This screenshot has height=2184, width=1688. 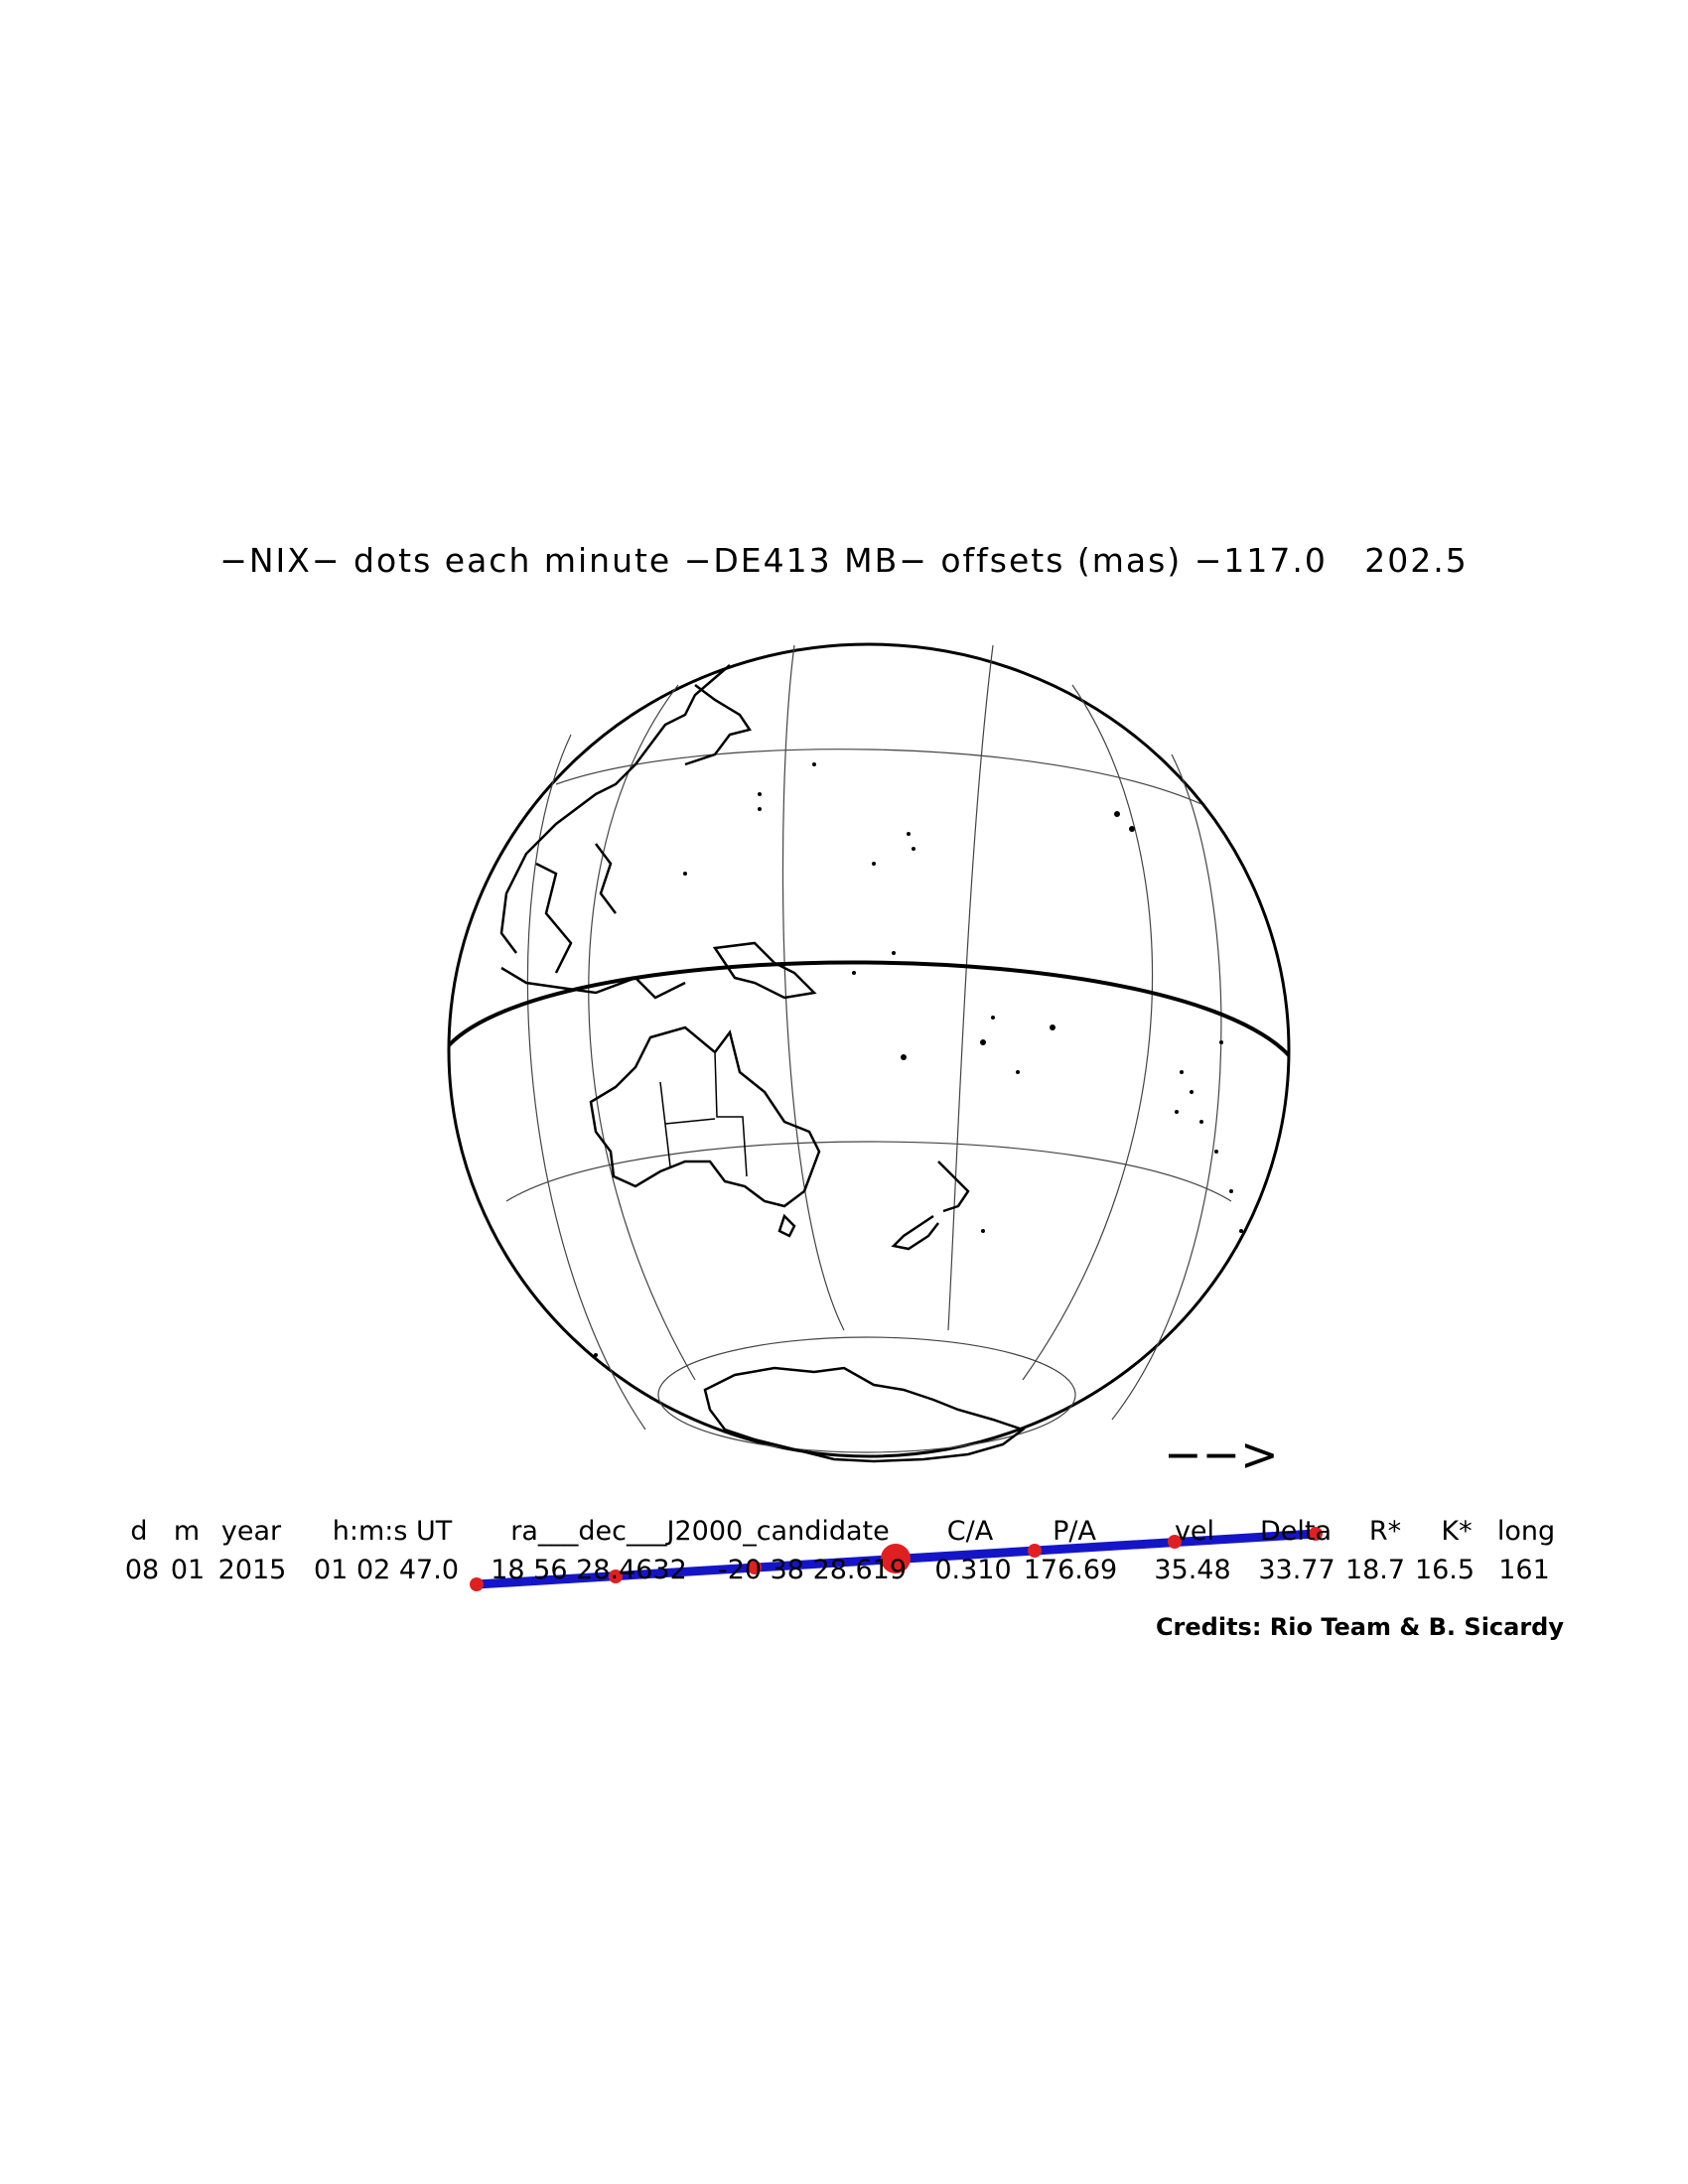 I want to click on header-vel: vel, so click(x=1194, y=1531).